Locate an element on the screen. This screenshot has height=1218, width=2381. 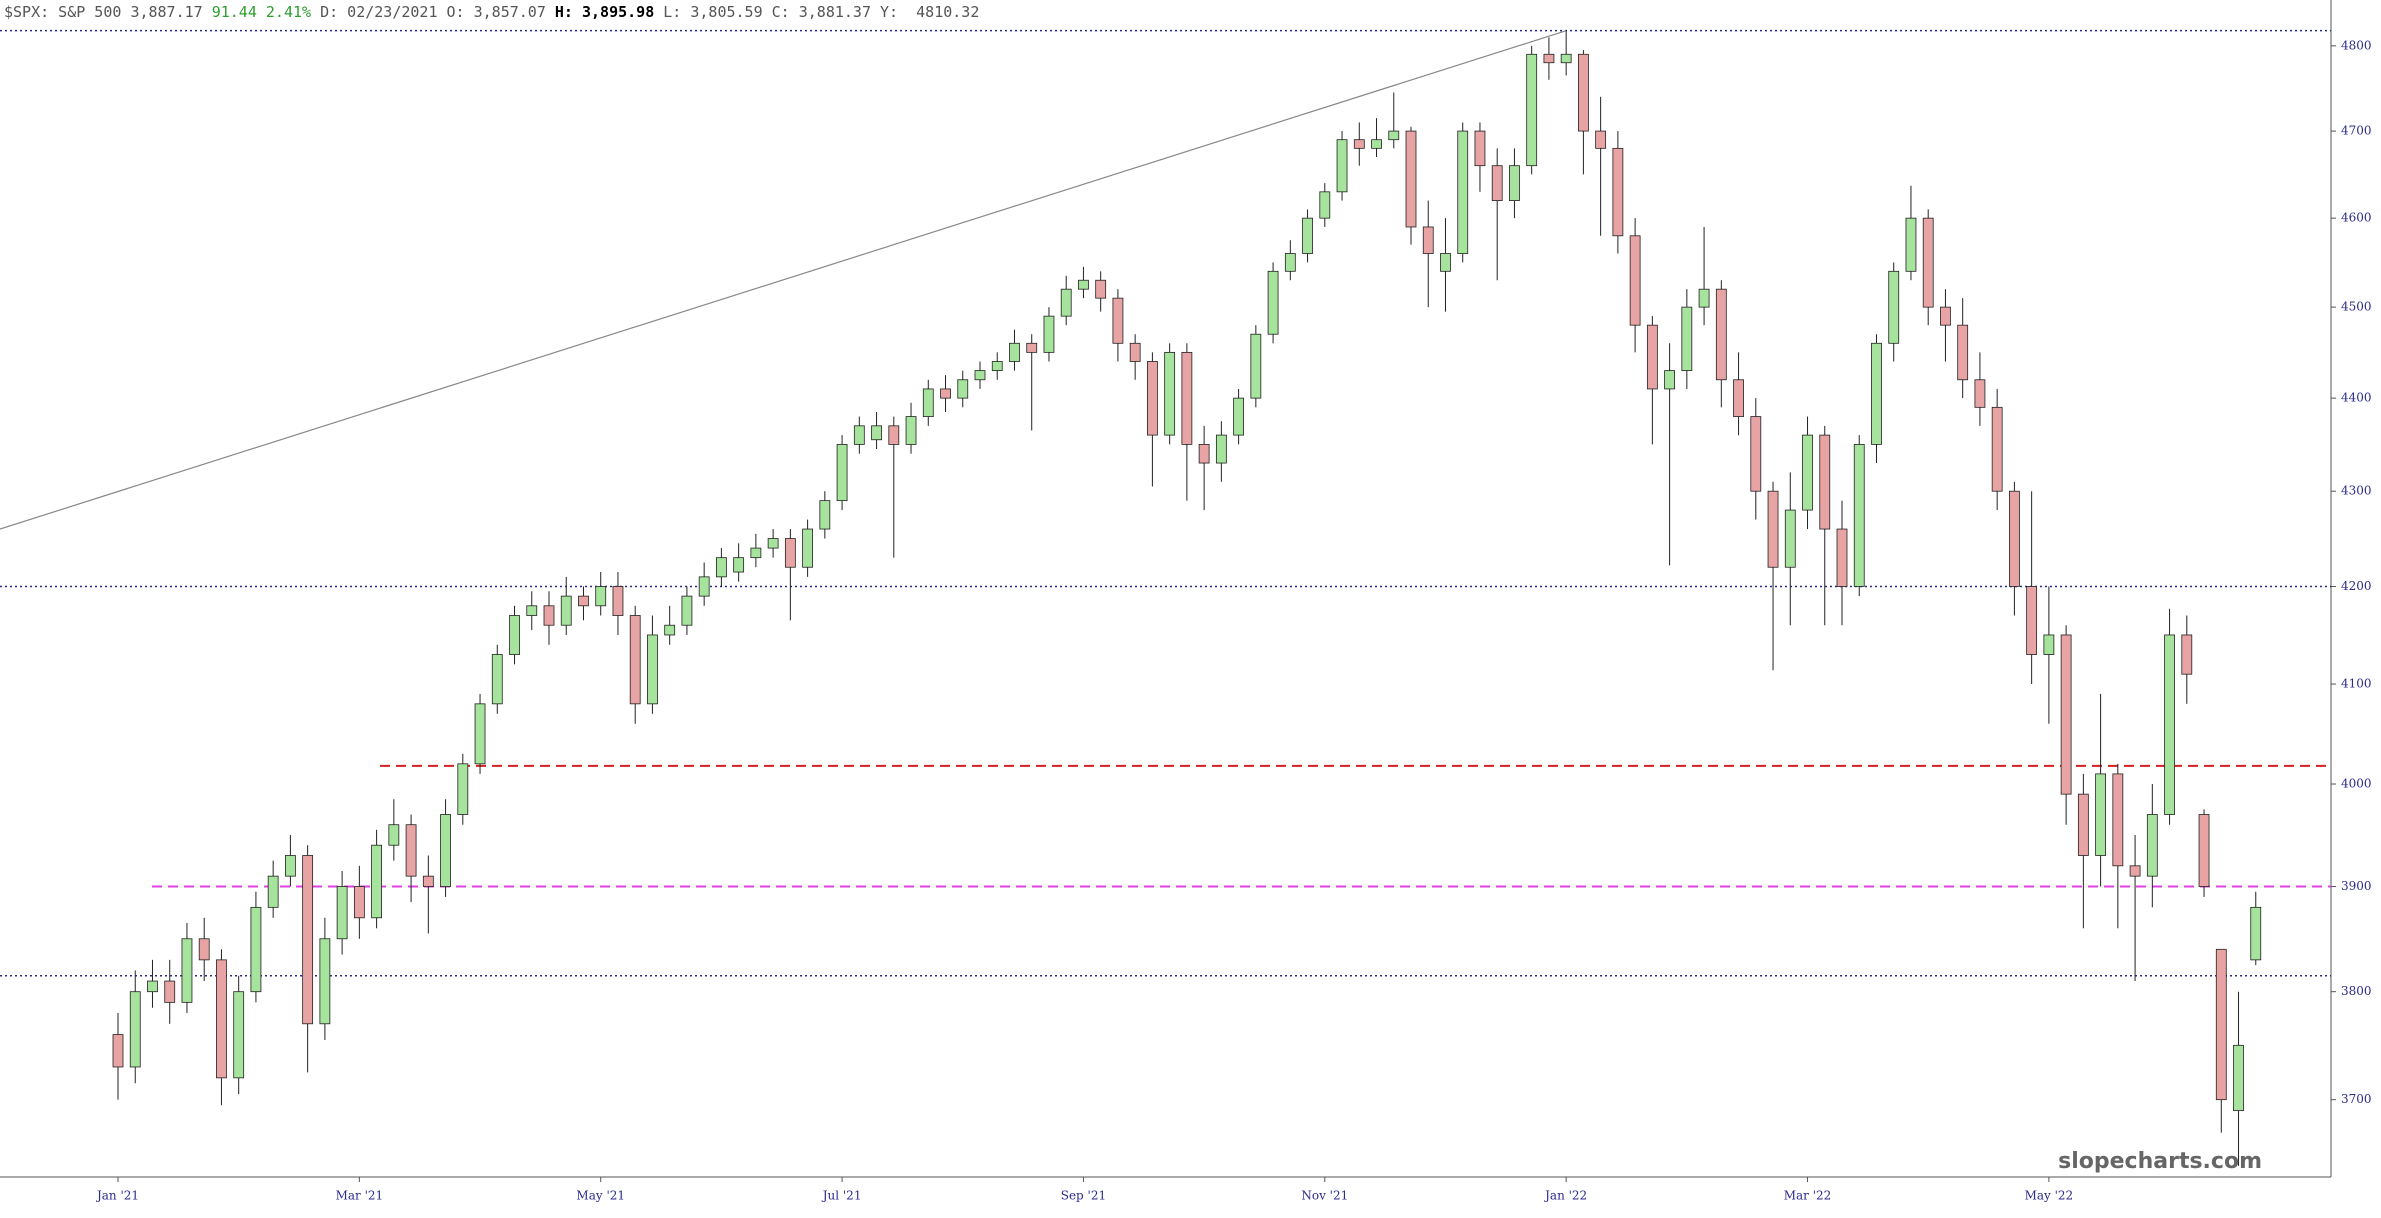
y-tick-label: 4400 is located at coordinates (2356, 398).